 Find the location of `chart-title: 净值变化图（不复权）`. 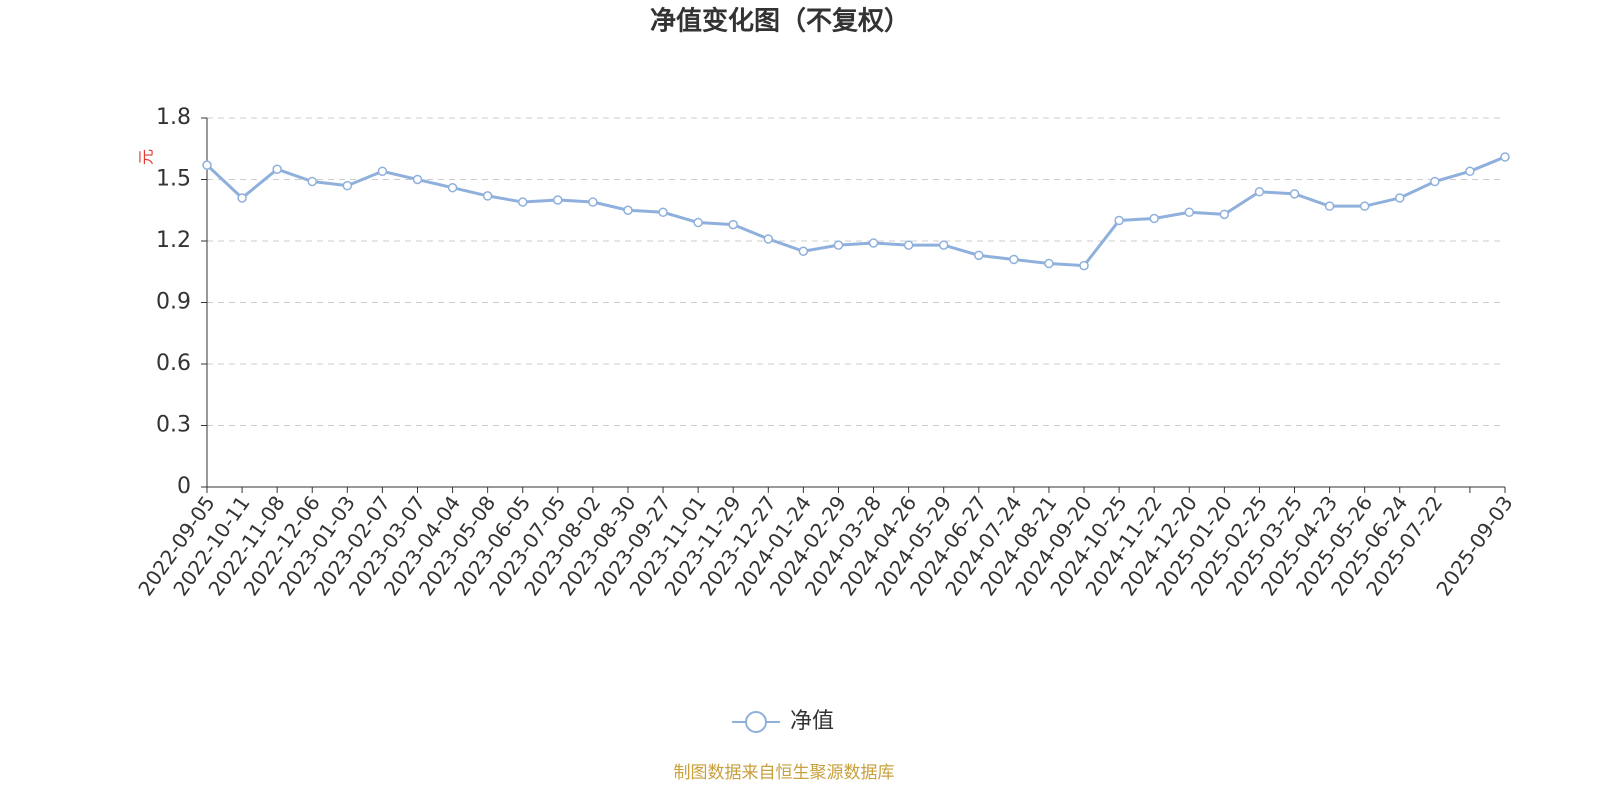

chart-title: 净值变化图（不复权） is located at coordinates (780, 21).